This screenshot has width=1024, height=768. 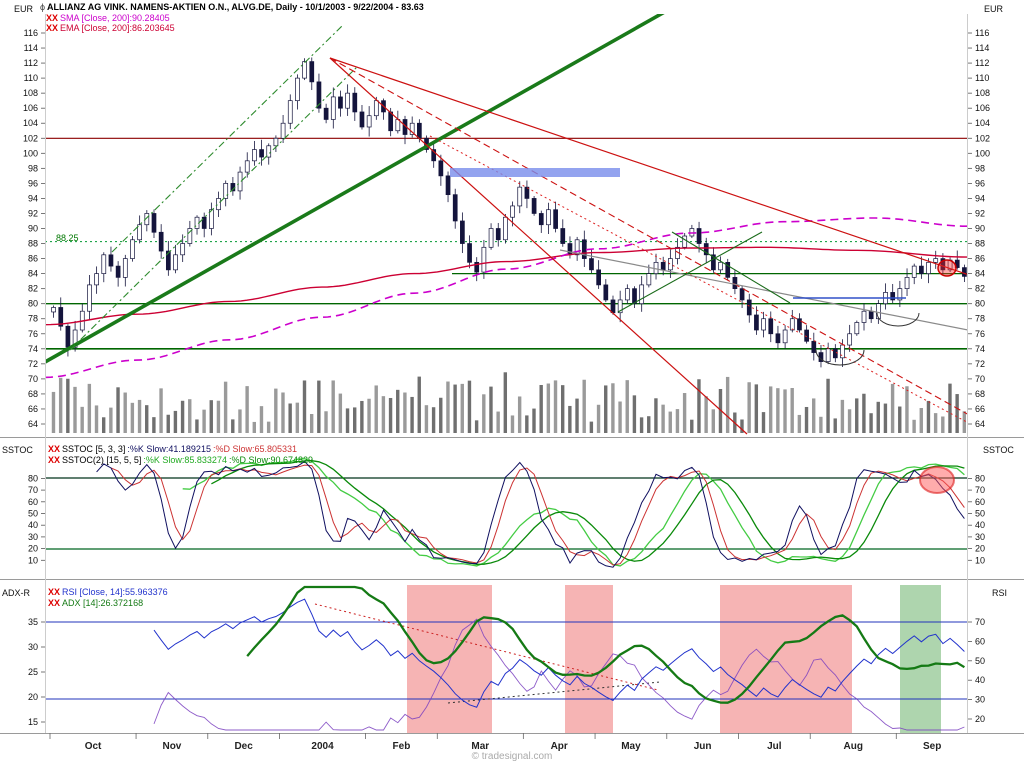 What do you see at coordinates (33, 334) in the screenshot?
I see `axis-tick-label: 76` at bounding box center [33, 334].